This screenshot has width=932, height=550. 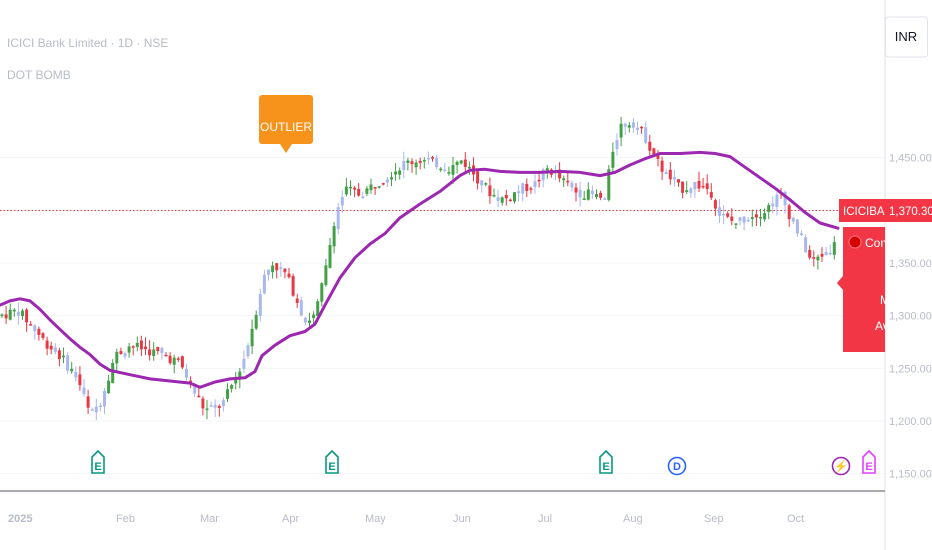 I want to click on event-marker-label: D, so click(x=677, y=467).